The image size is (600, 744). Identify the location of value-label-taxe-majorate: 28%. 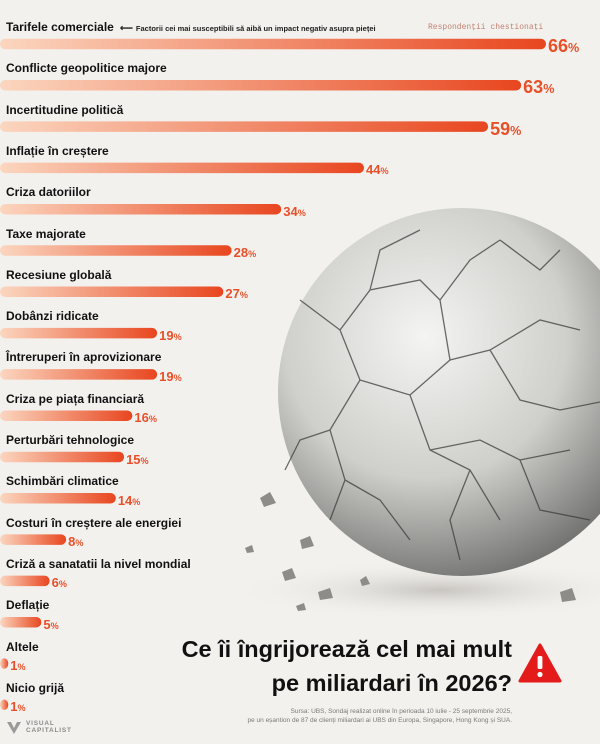
(245, 252).